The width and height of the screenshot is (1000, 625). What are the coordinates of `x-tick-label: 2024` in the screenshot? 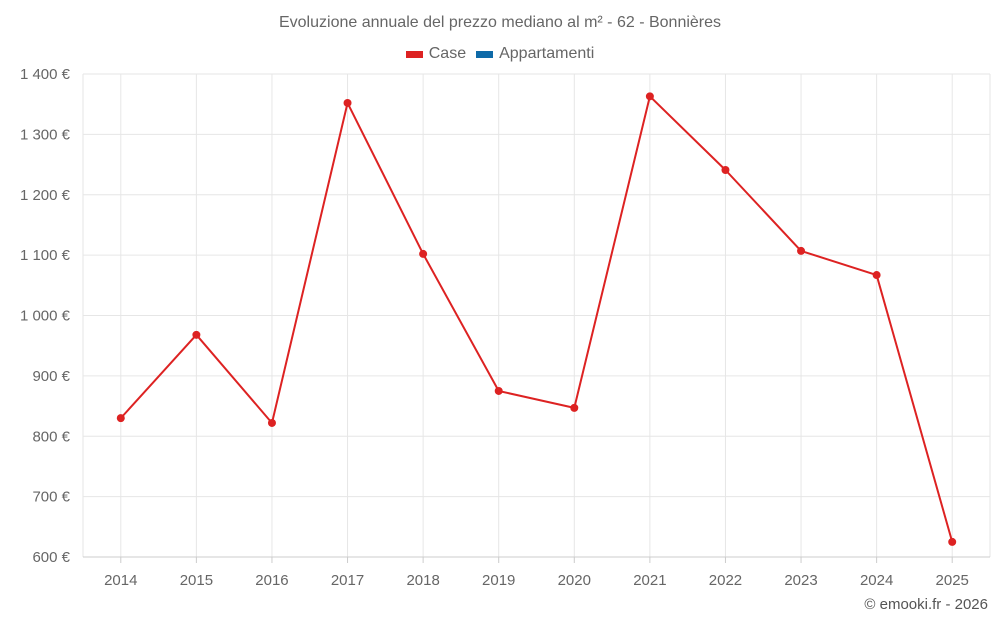 It's located at (876, 580).